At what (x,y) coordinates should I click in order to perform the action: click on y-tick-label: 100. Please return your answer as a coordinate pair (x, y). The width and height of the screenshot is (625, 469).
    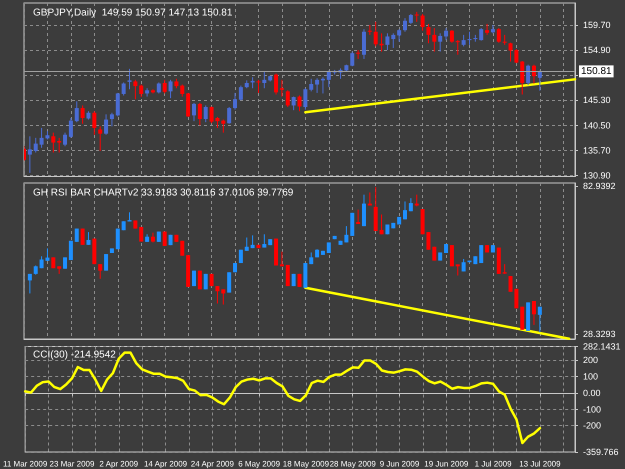
    Looking at the image, I should click on (590, 376).